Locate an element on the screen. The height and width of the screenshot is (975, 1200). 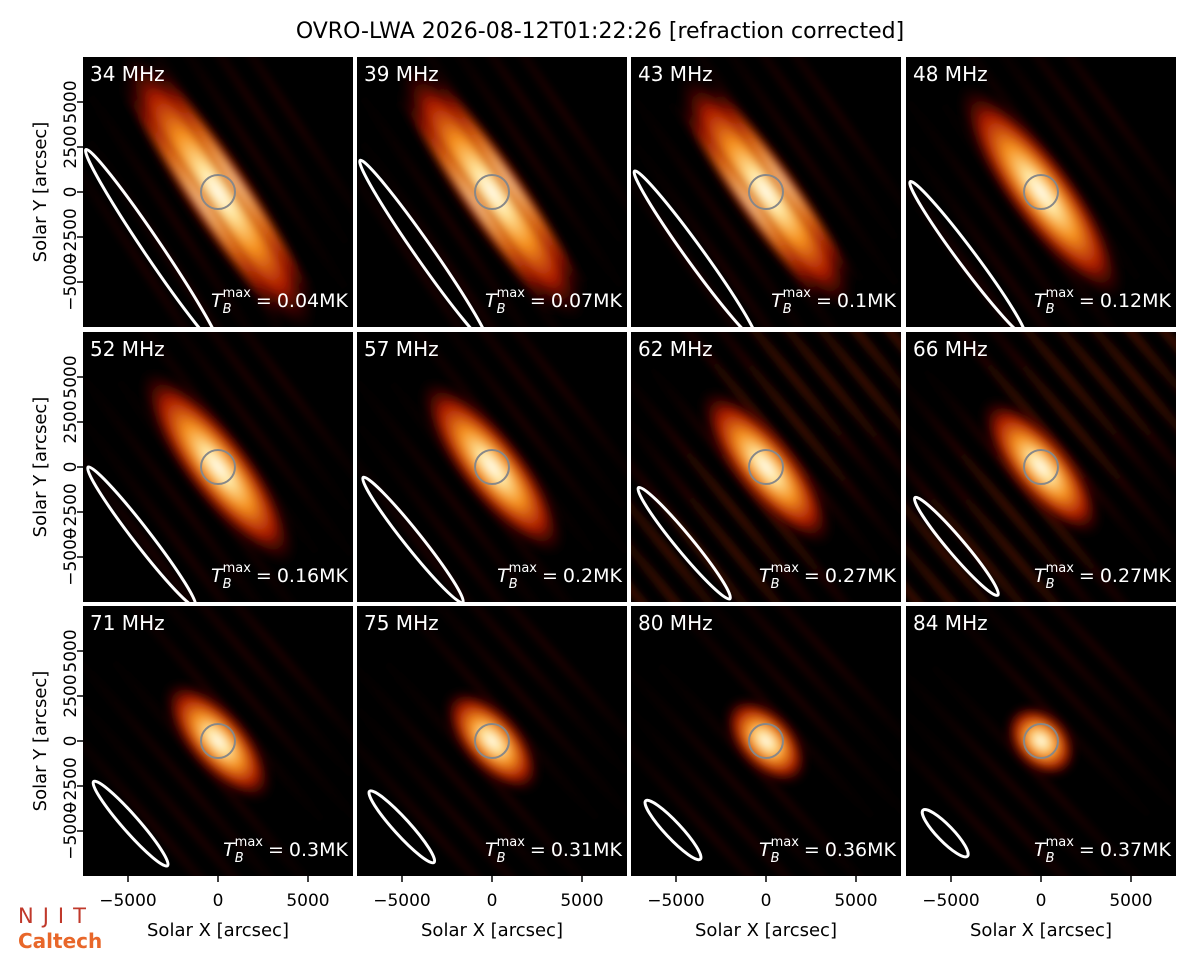
frequency-label: 34 MHz is located at coordinates (127, 74).